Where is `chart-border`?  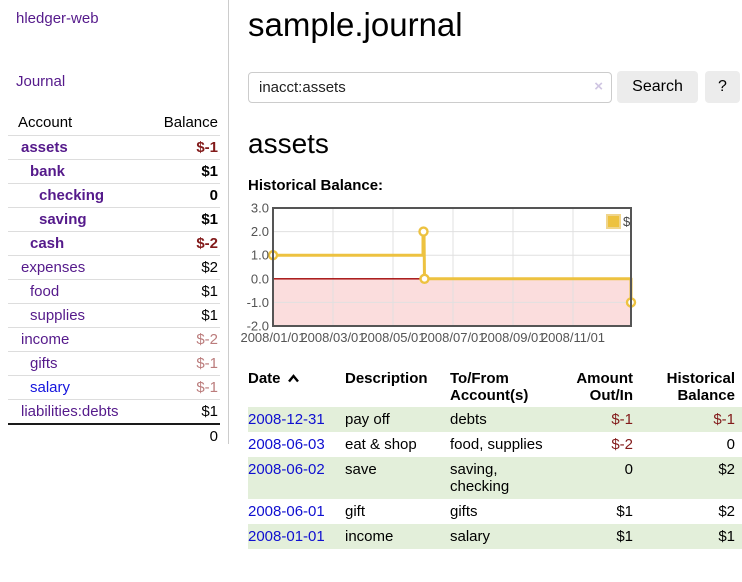
chart-border is located at coordinates (452, 267).